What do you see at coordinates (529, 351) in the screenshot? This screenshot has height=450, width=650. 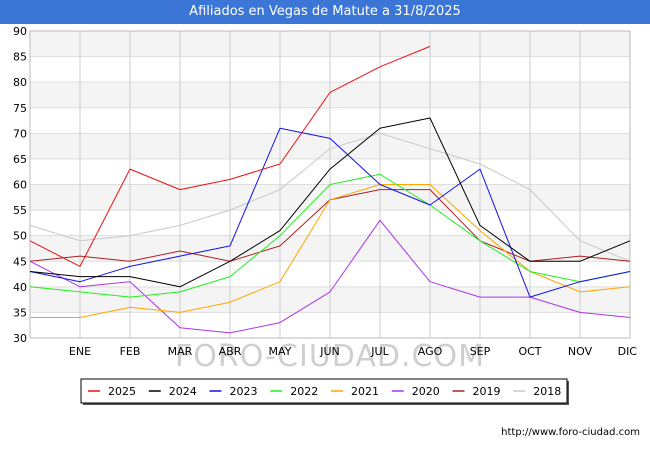 I see `x-tick-label: OCT` at bounding box center [529, 351].